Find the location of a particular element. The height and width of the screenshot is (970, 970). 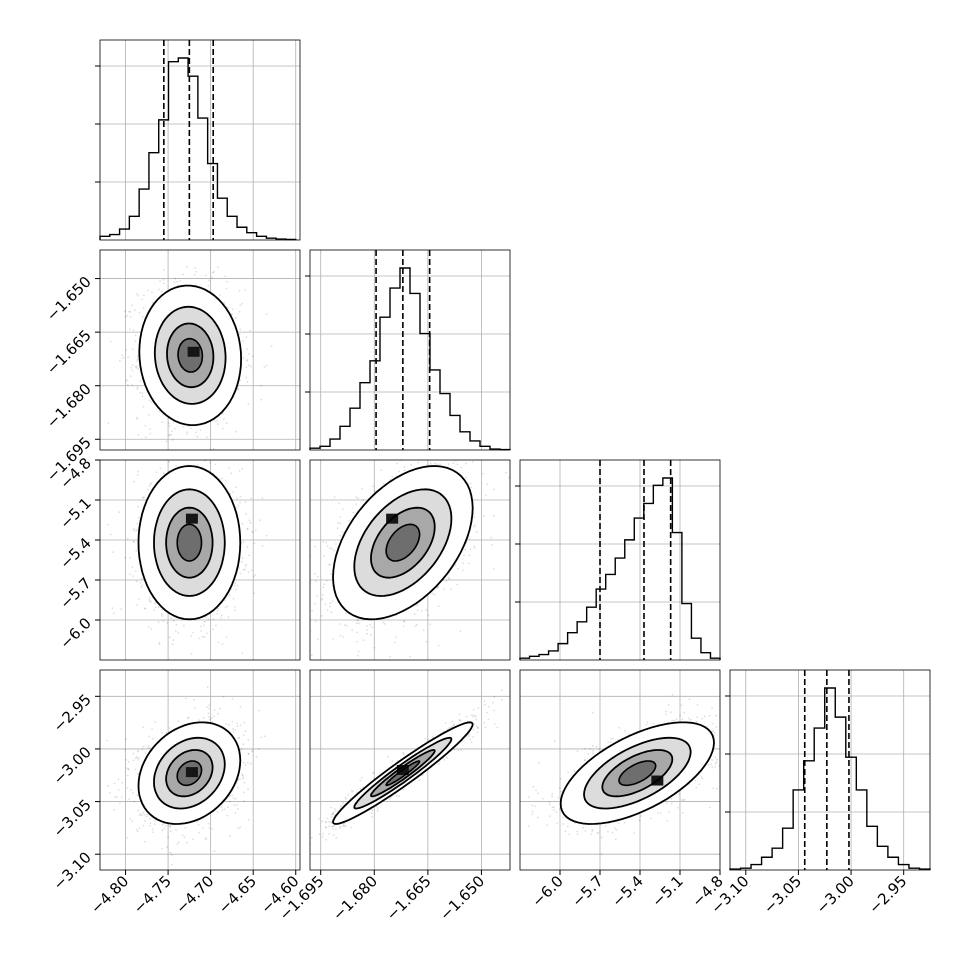

panel-content is located at coordinates (187, 557).